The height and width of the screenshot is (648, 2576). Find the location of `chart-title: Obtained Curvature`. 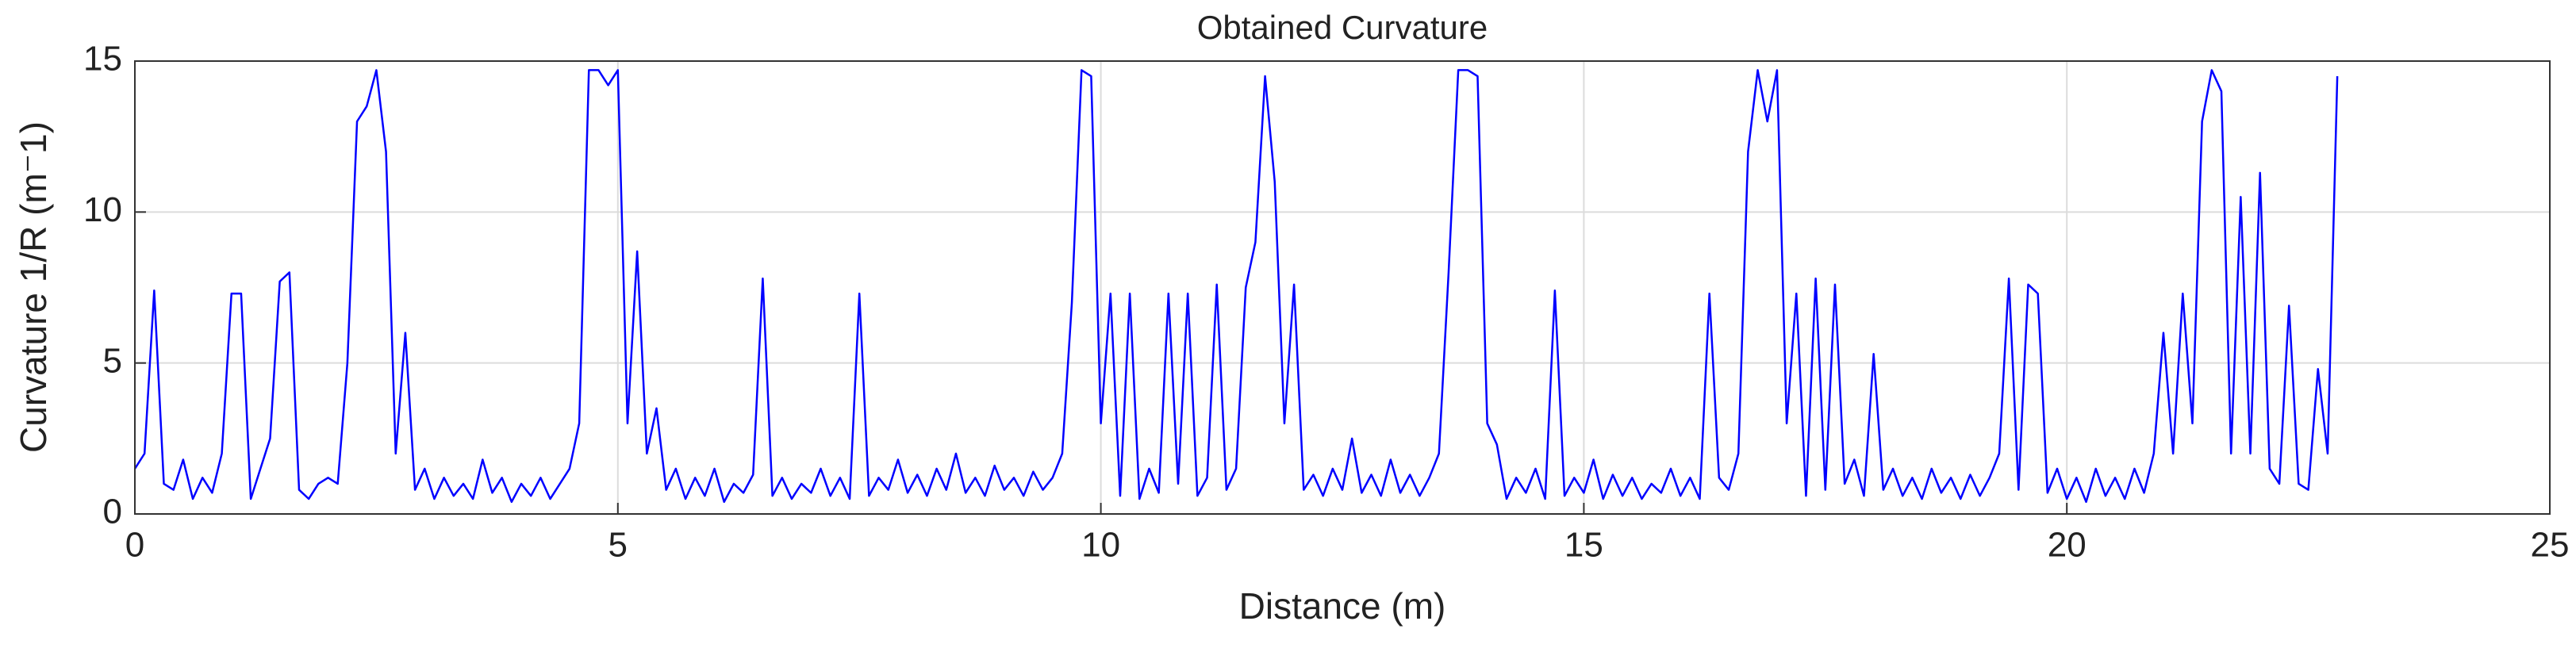

chart-title: Obtained Curvature is located at coordinates (1342, 27).